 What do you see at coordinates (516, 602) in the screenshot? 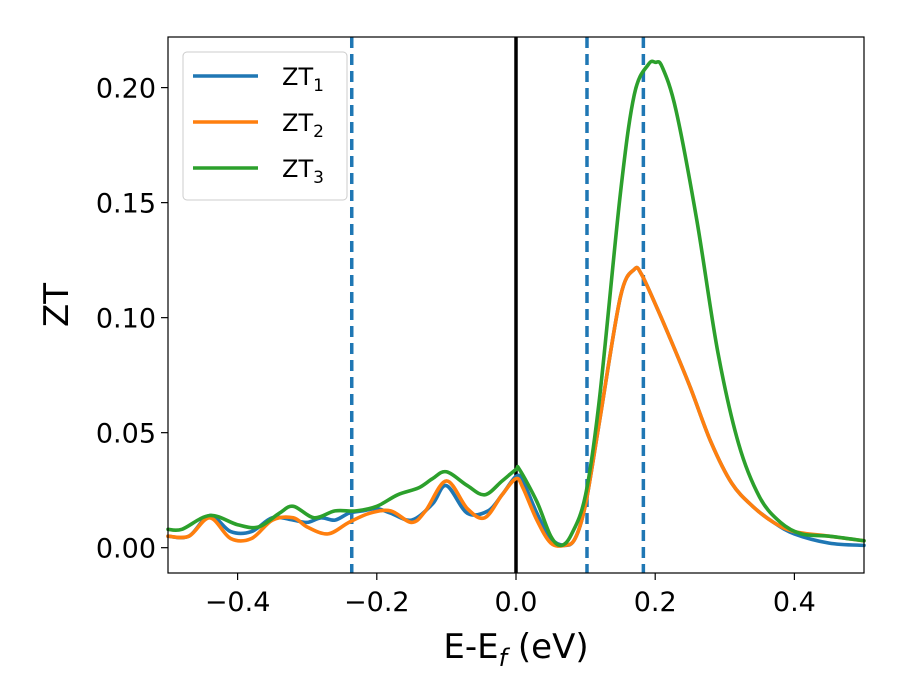
I see `x-tick-label: 0.0` at bounding box center [516, 602].